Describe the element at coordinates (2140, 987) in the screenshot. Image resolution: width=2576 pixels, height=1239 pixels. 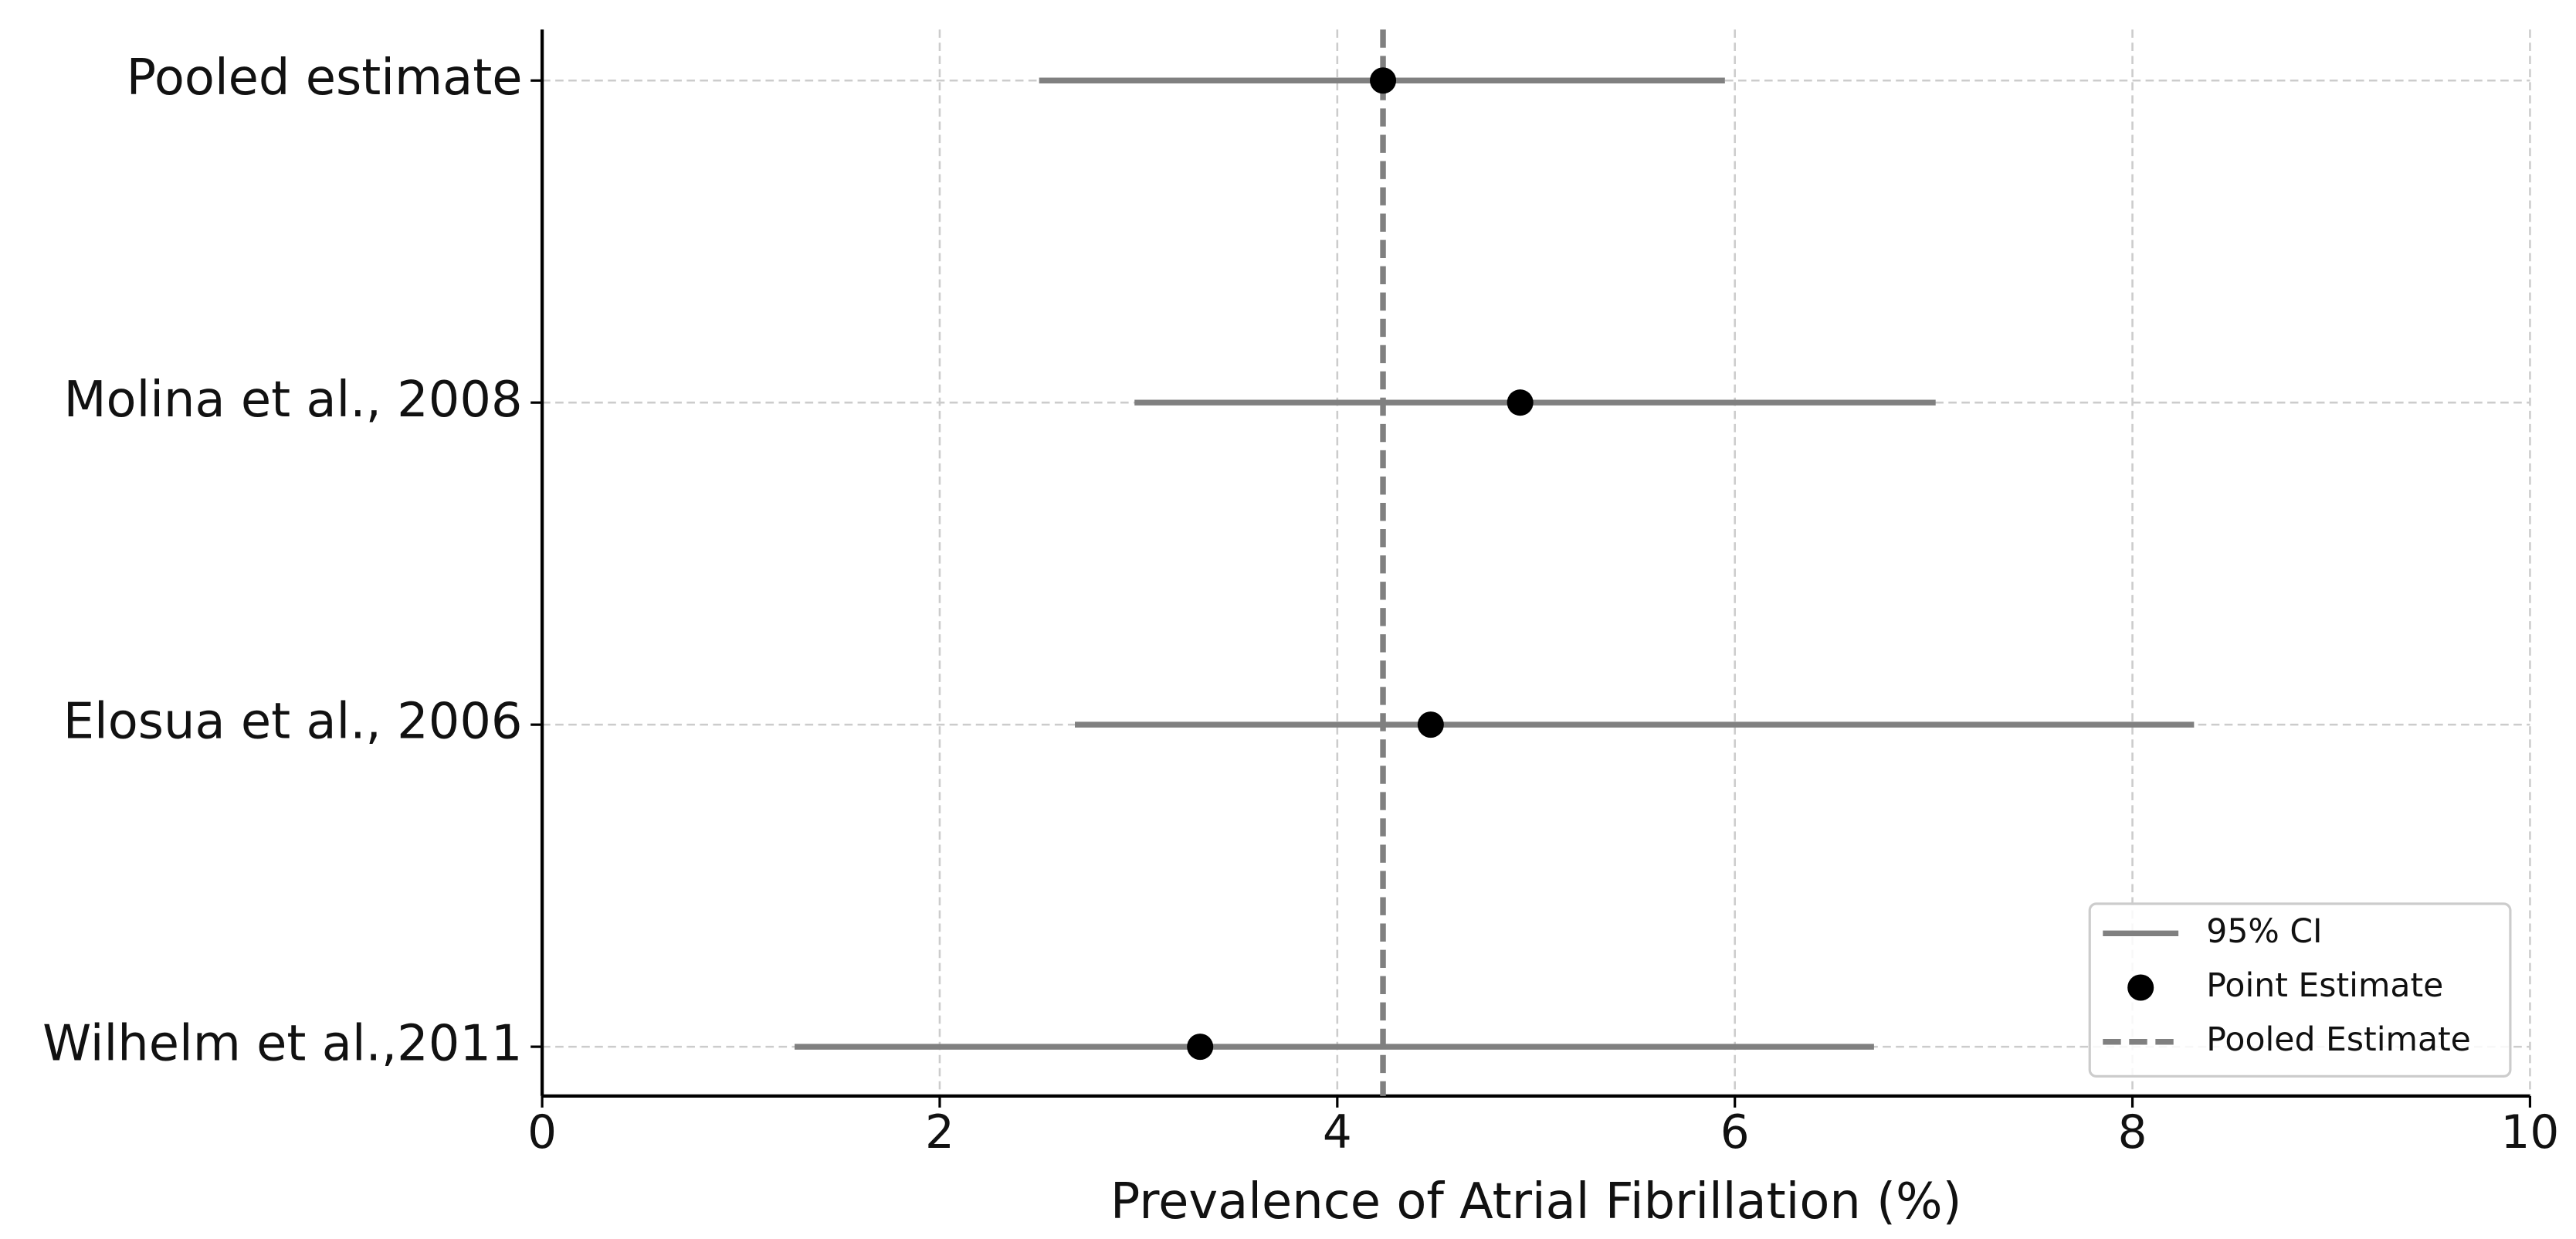
I see `legend-swatch` at that location.